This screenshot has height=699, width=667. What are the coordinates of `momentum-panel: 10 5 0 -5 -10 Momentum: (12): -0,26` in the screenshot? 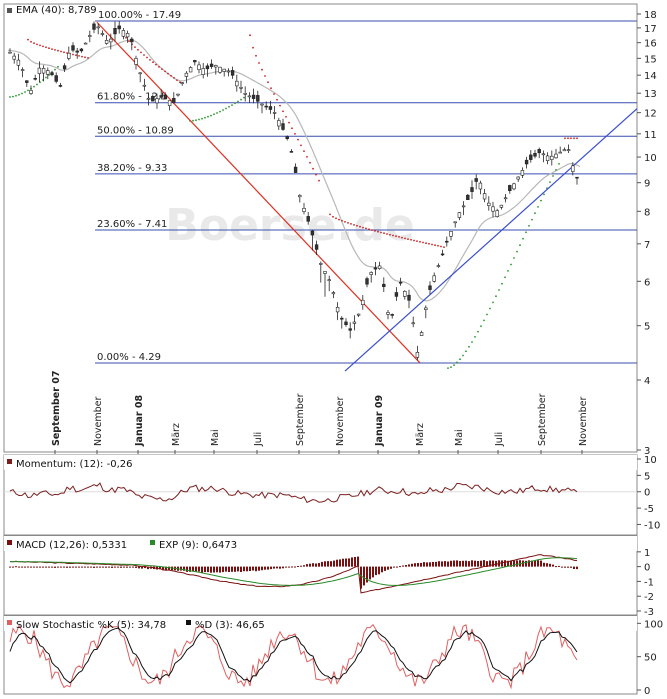 It's located at (331, 495).